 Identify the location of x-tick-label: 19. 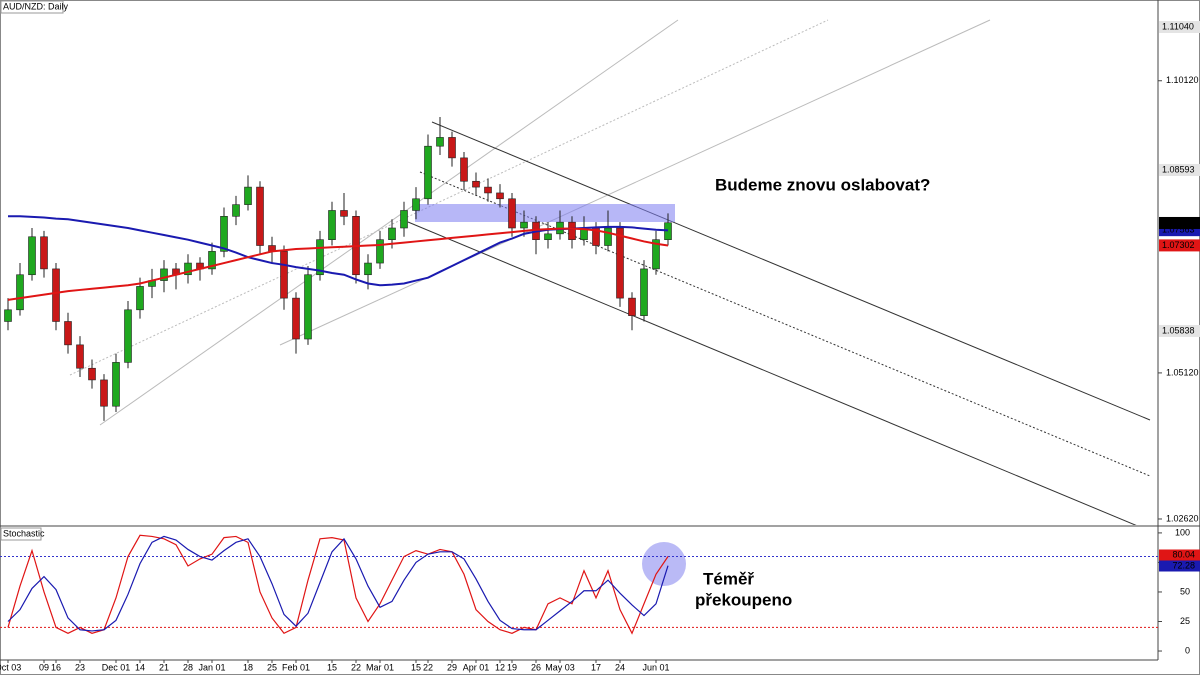
(512, 667).